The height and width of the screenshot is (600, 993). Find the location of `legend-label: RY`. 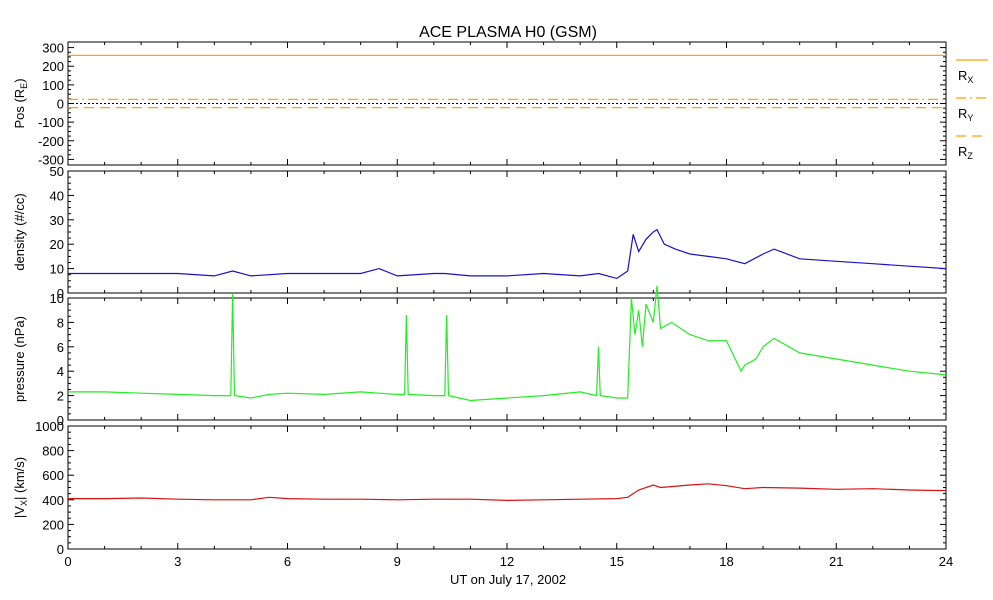

legend-label: RY is located at coordinates (965, 114).